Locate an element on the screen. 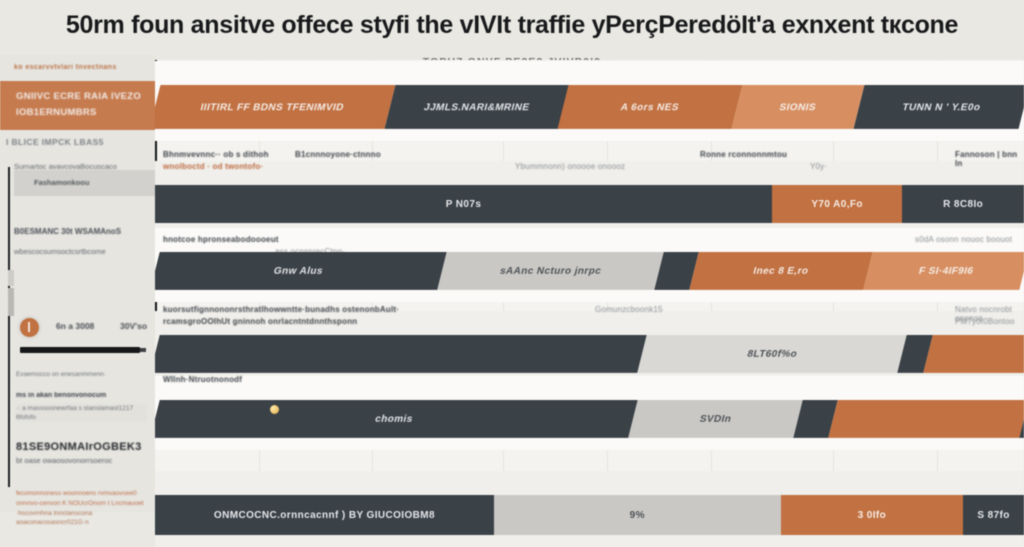 The image size is (1024, 547). chart-row-annotation: hnotcoe hpronseabodoooeut is located at coordinates (221, 239).